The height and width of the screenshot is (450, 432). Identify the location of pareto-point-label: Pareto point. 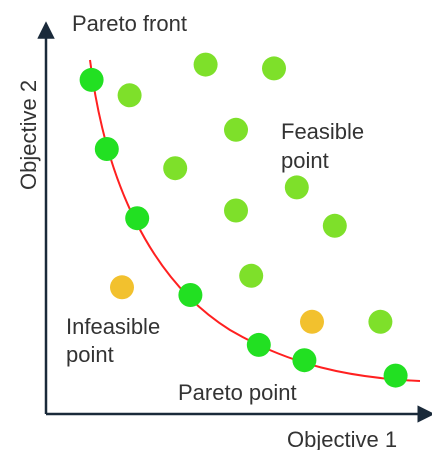
(237, 392).